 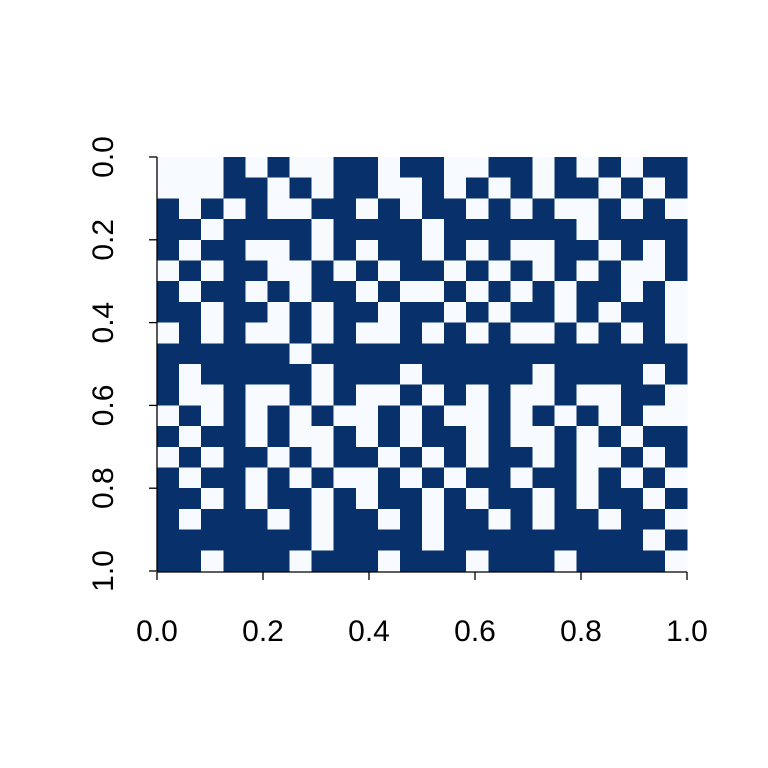 What do you see at coordinates (103, 240) in the screenshot?
I see `y-tick-label: 0.2` at bounding box center [103, 240].